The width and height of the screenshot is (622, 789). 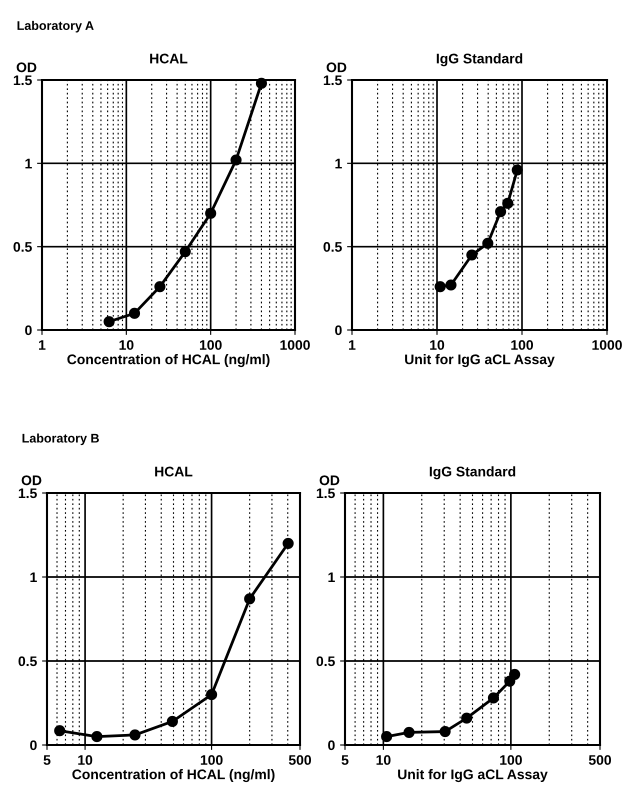 What do you see at coordinates (56, 26) in the screenshot?
I see `text: Laboratory A` at bounding box center [56, 26].